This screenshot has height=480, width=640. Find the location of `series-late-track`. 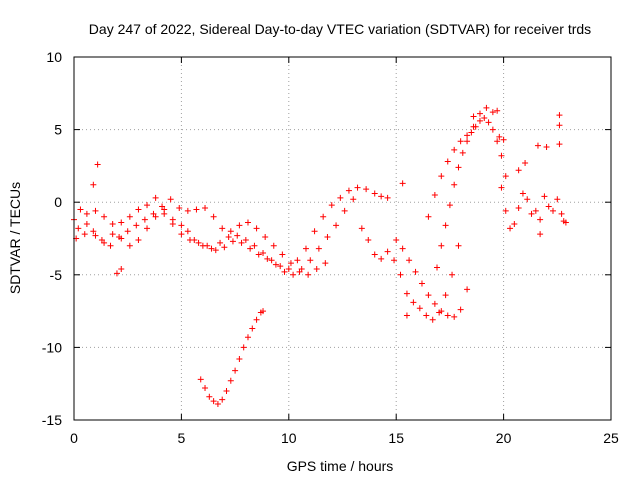

series-late-track is located at coordinates (533, 208).